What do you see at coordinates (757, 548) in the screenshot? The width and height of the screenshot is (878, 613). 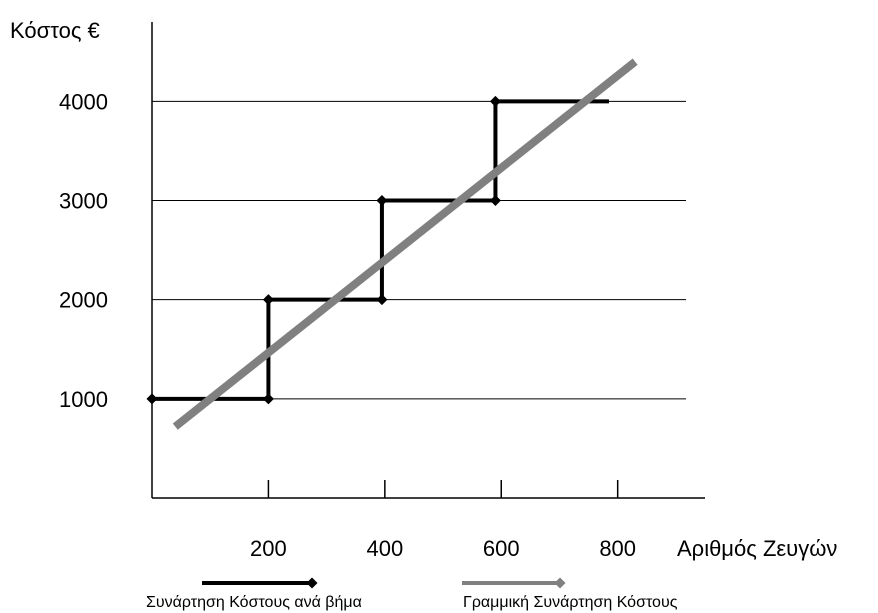 I see `x-axis-title: Αριθμός Ζευγών` at bounding box center [757, 548].